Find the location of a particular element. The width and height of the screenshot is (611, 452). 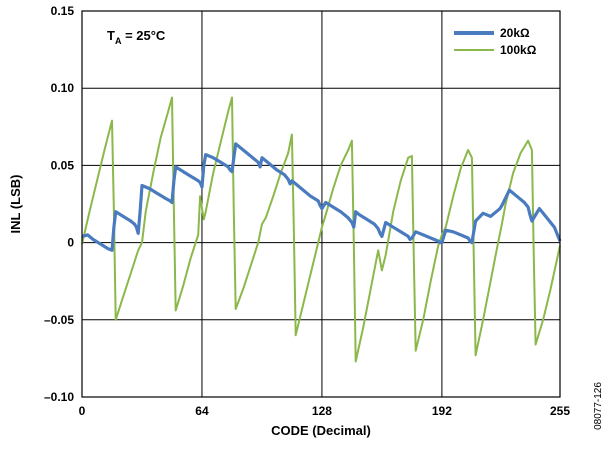

x-tick-label: 64 is located at coordinates (202, 411).